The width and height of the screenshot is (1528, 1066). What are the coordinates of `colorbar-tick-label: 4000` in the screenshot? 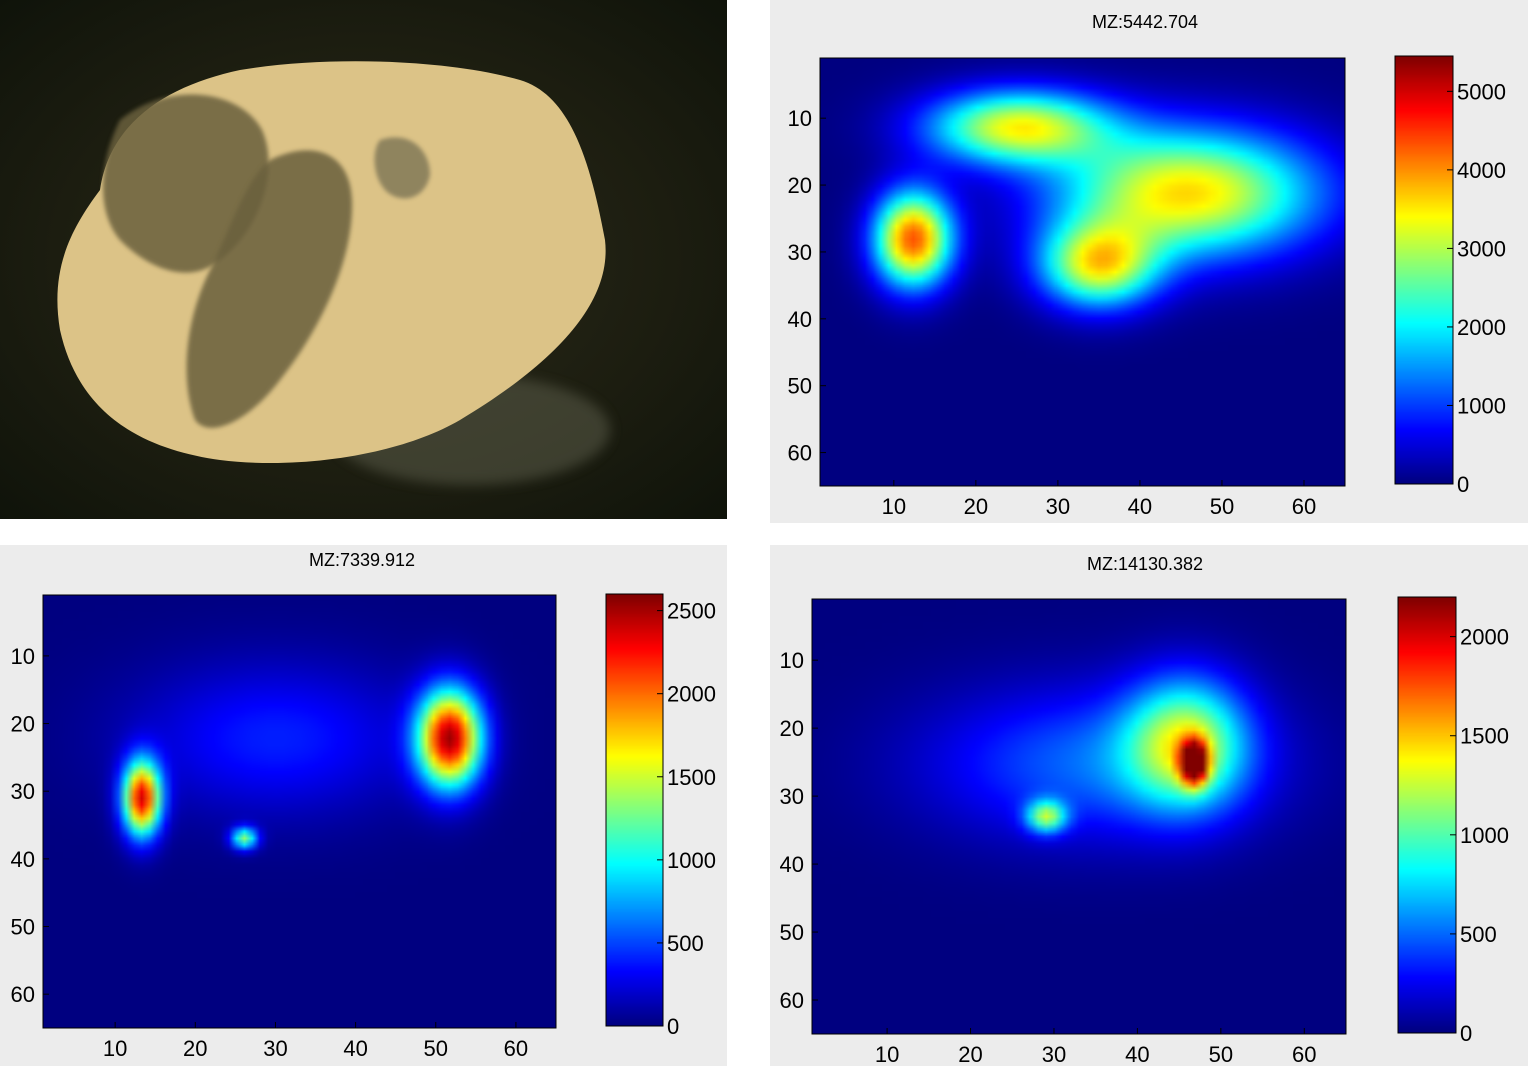 It's located at (1481, 170).